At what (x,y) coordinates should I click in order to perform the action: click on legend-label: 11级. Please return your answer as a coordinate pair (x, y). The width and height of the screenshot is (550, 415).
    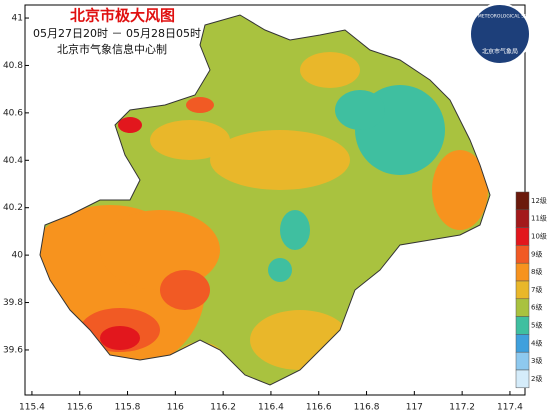
    Looking at the image, I should click on (539, 218).